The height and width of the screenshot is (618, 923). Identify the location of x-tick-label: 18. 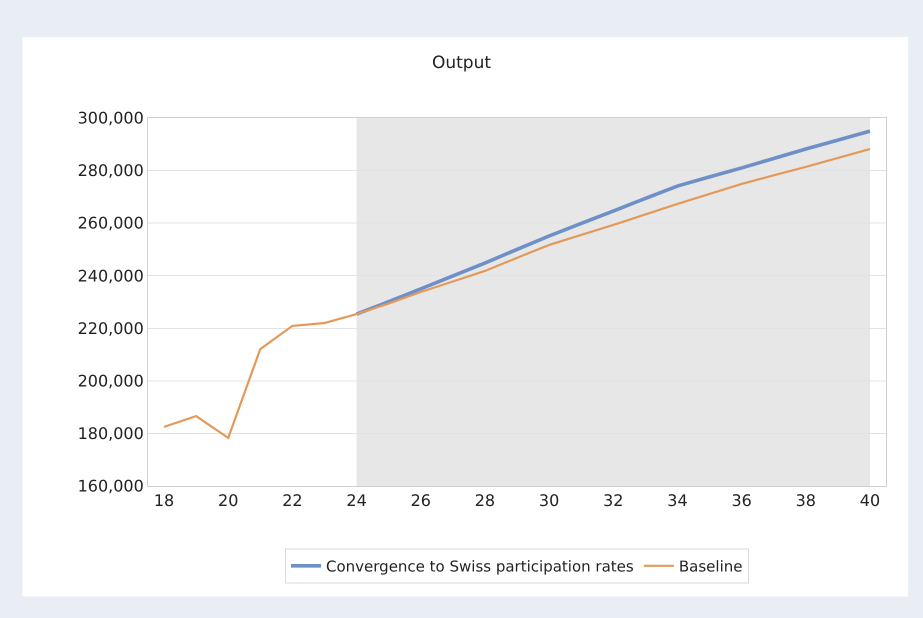
(164, 500).